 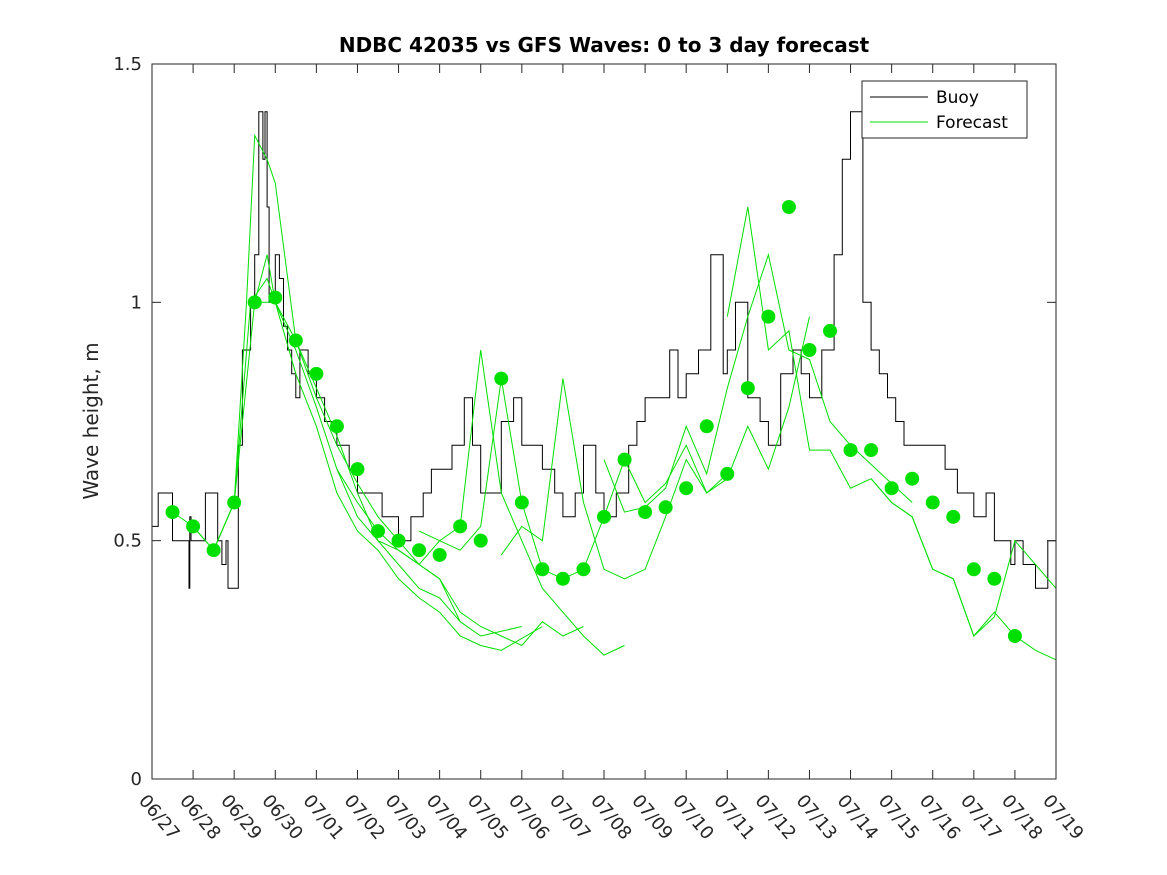 I want to click on y-tick-label: 0, so click(x=136, y=779).